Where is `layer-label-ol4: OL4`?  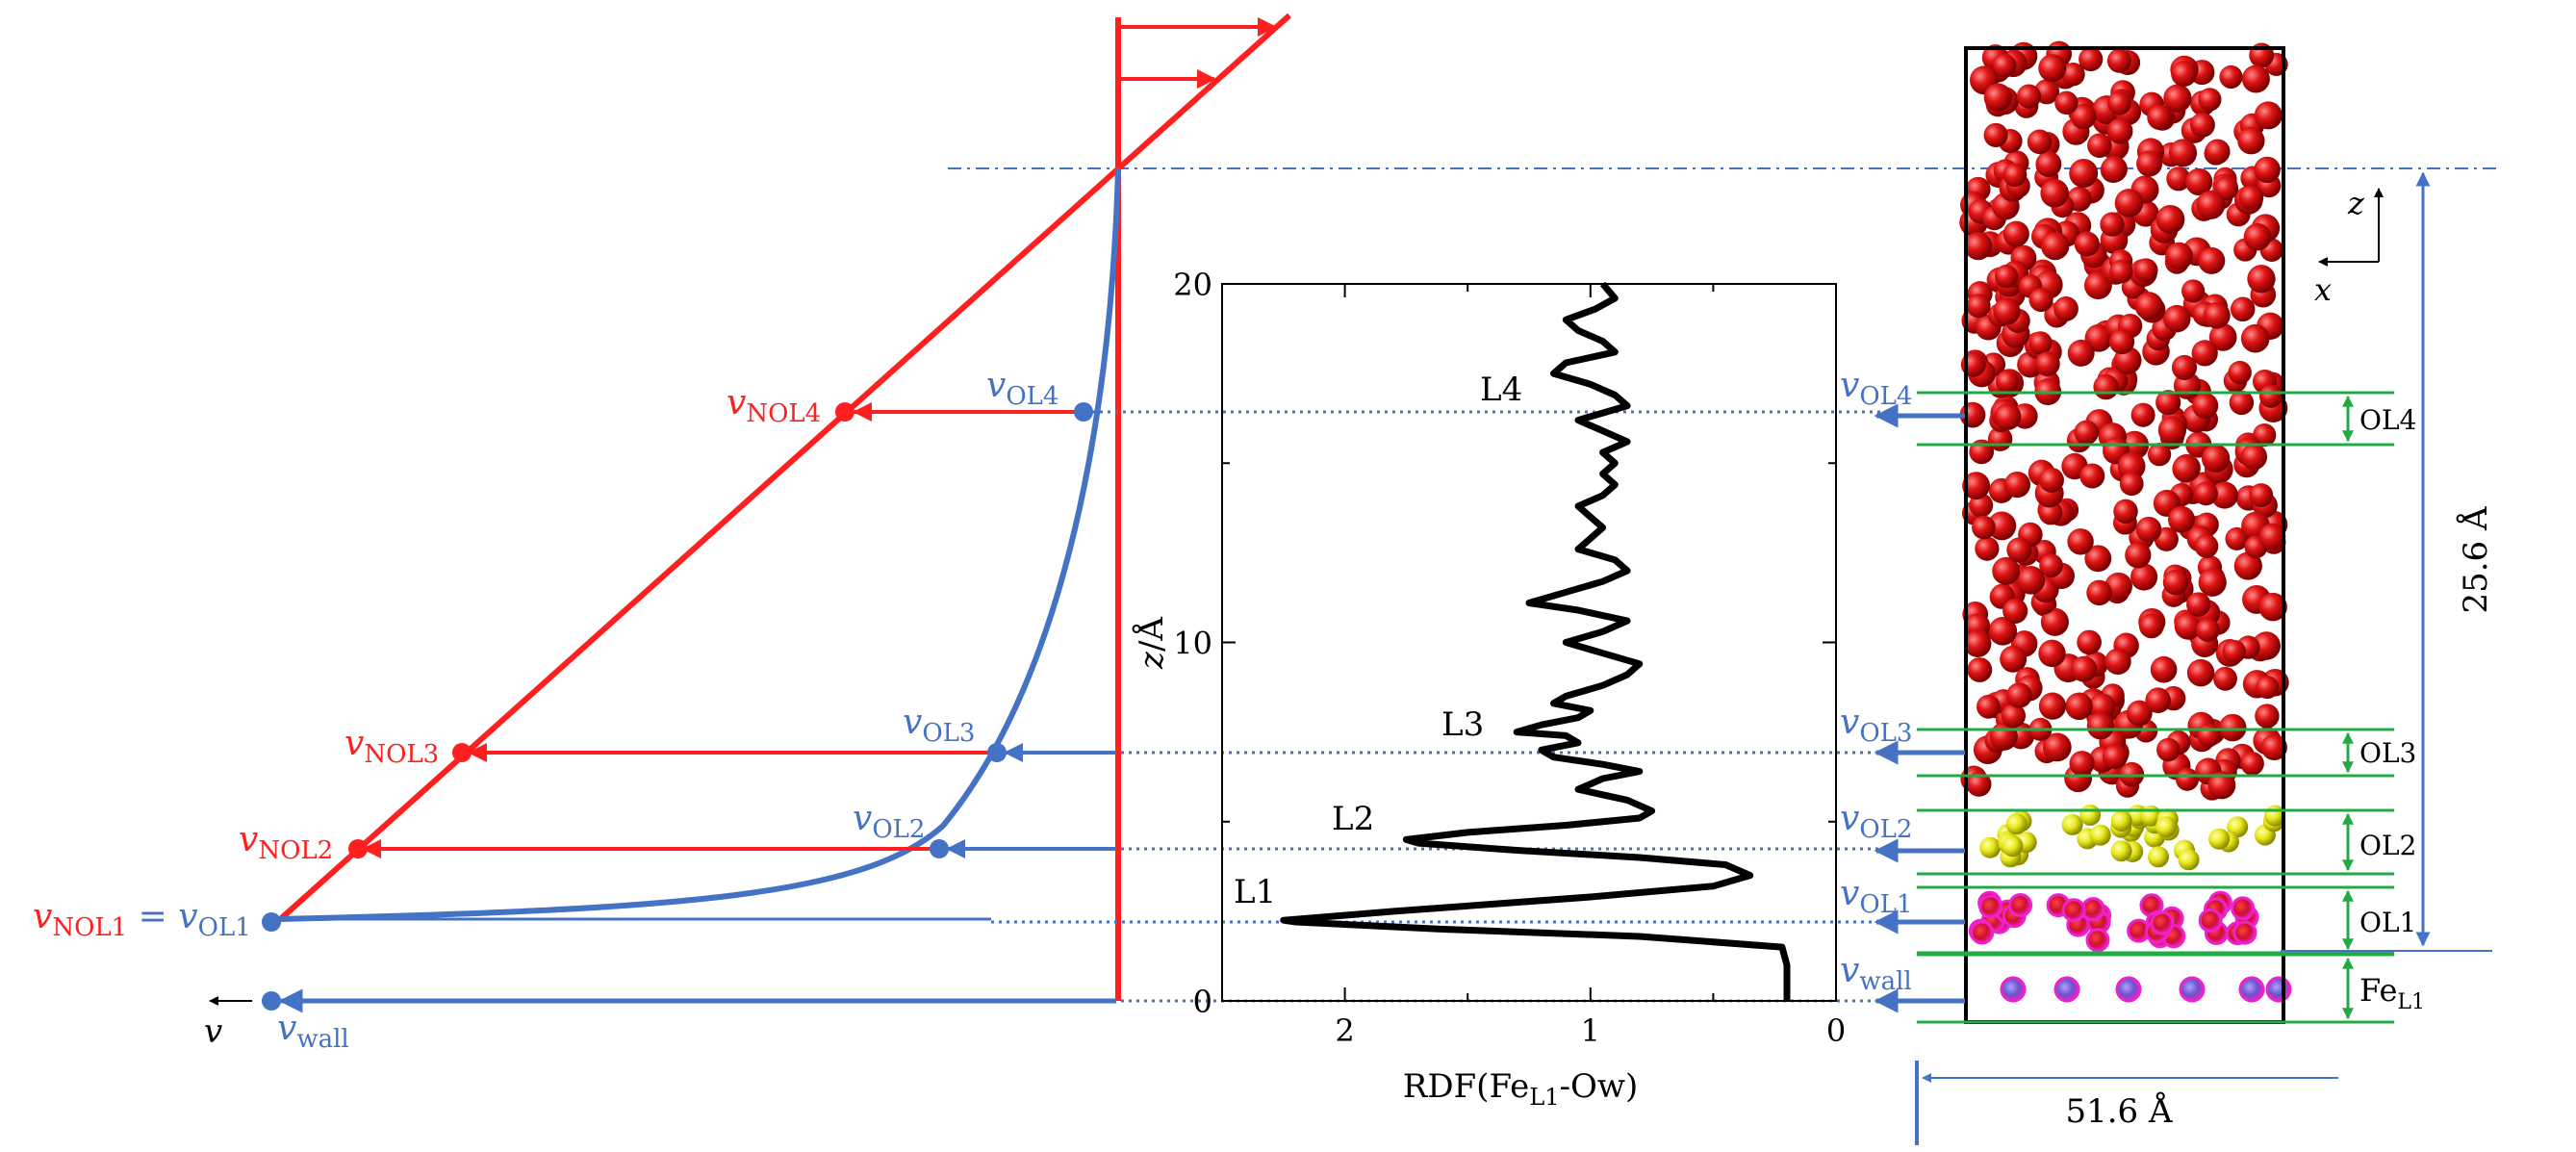
layer-label-ol4: OL4 is located at coordinates (2387, 420).